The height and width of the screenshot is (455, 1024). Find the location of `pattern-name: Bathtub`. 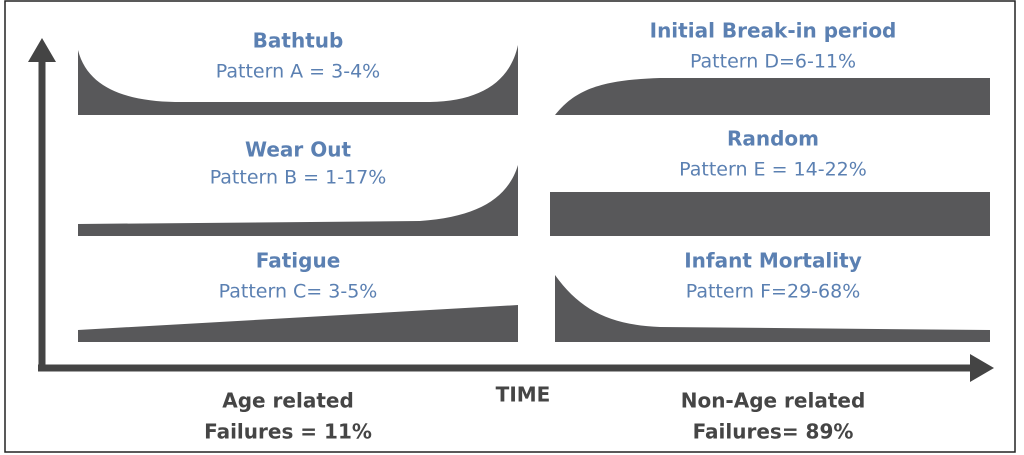

pattern-name: Bathtub is located at coordinates (298, 41).